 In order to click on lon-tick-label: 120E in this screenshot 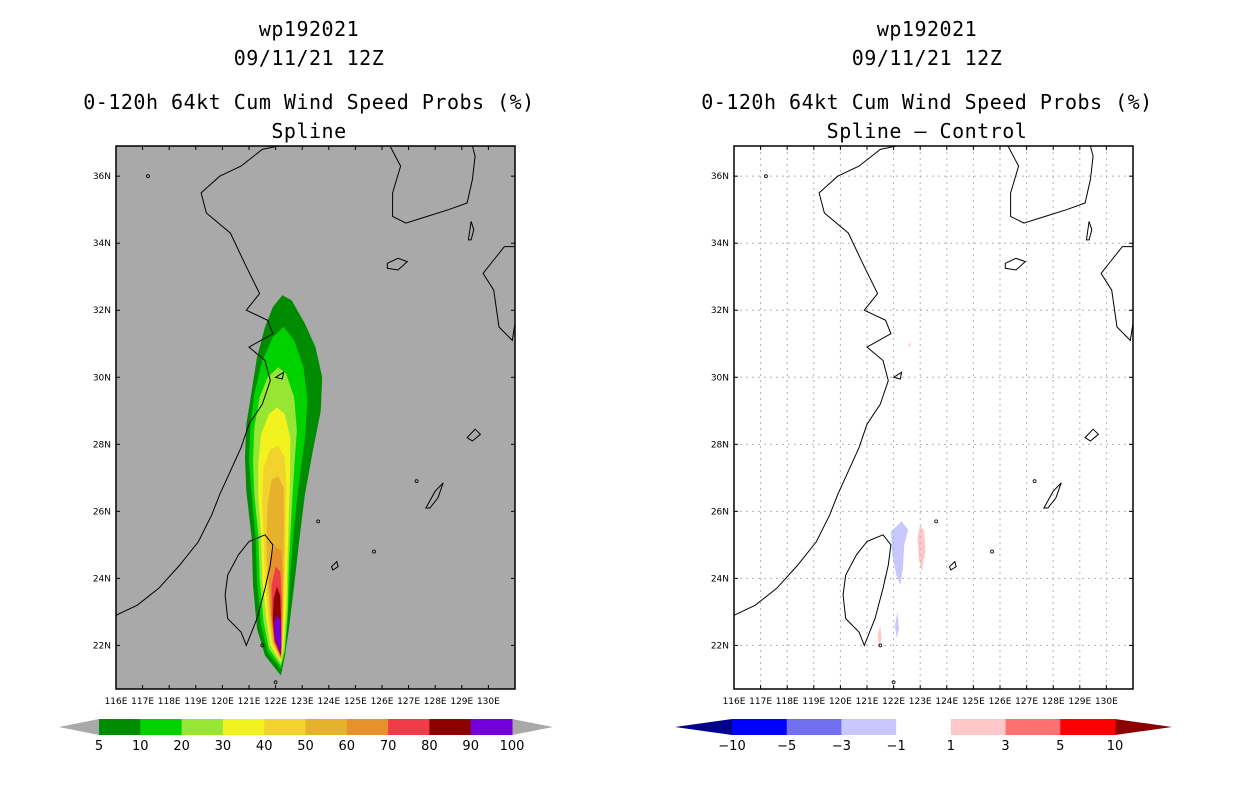, I will do `click(840, 702)`.